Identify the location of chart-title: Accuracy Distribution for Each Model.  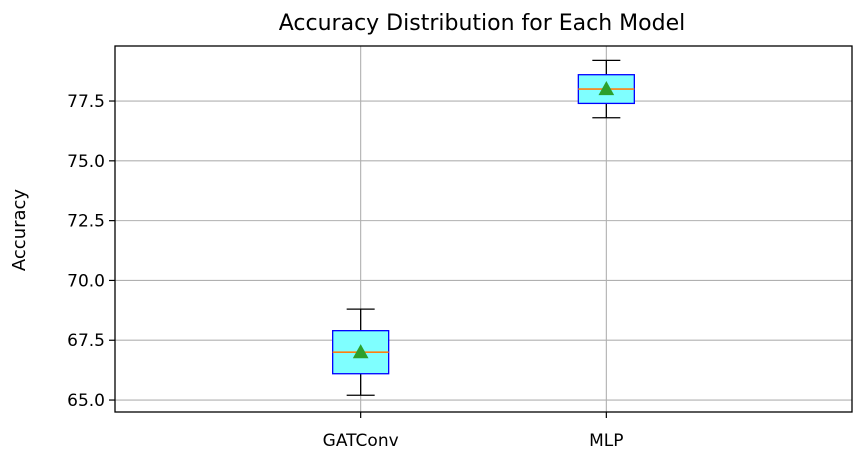
(482, 23).